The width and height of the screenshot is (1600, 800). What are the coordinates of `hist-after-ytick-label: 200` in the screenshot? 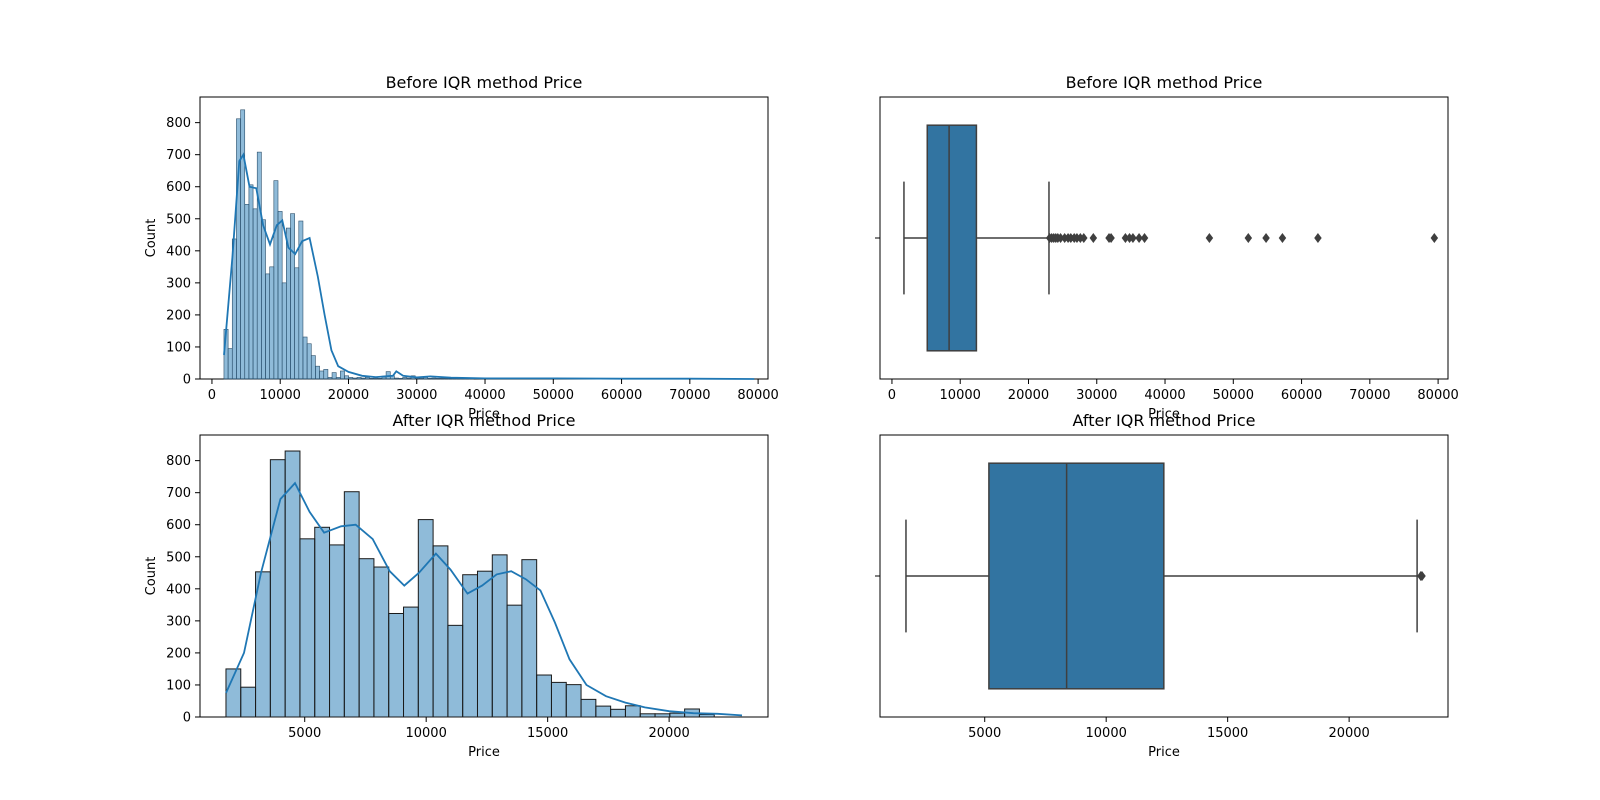 It's located at (178, 653).